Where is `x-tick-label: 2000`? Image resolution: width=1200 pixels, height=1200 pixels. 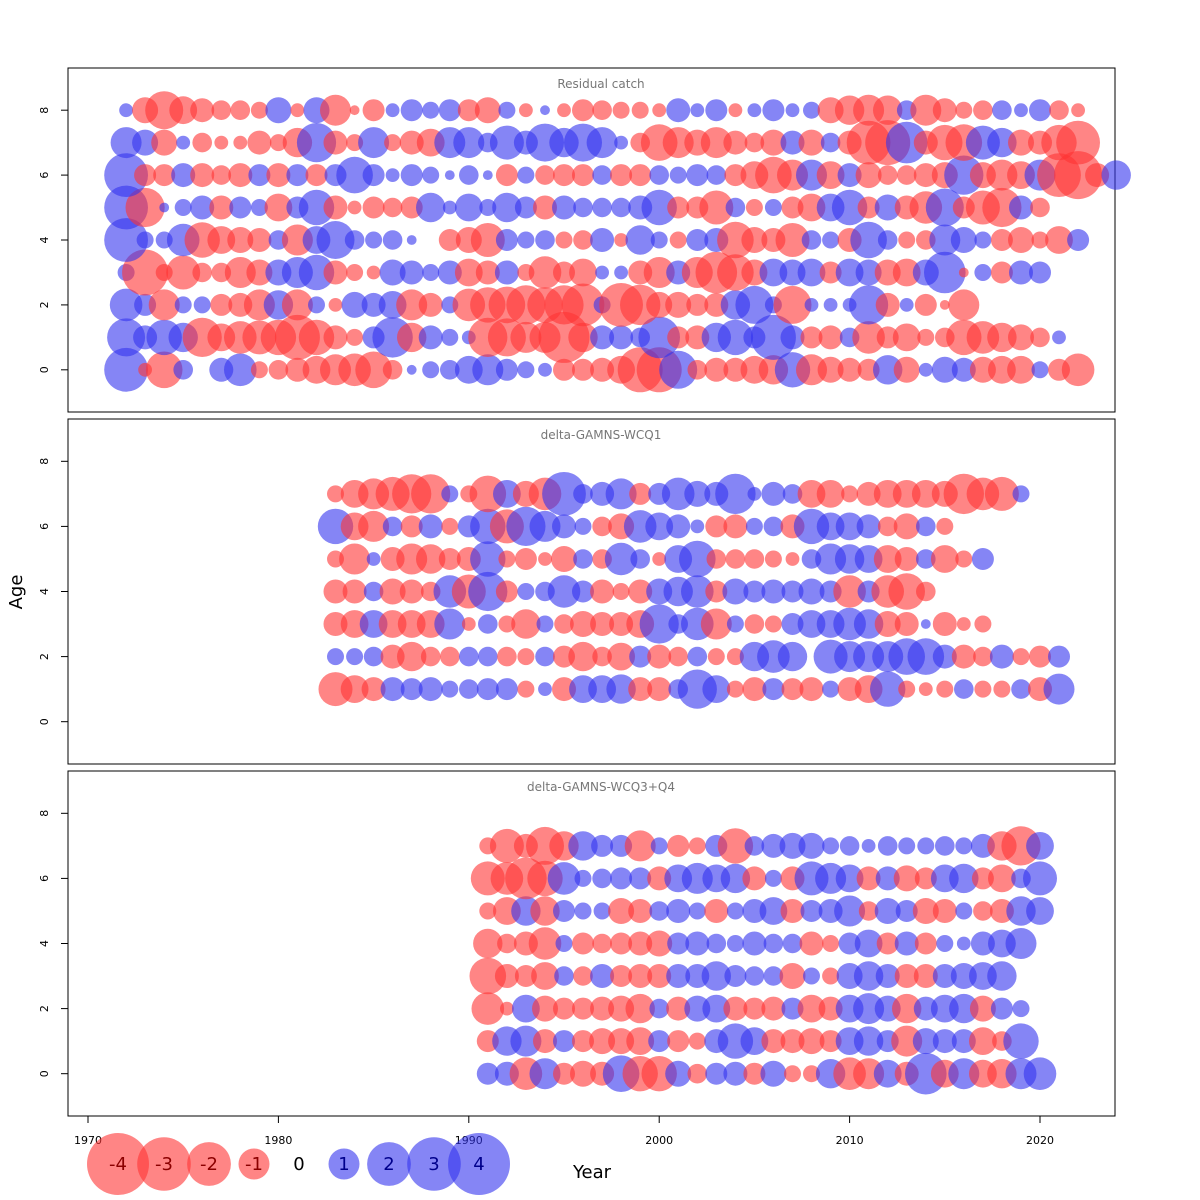
x-tick-label: 2000 is located at coordinates (659, 1140).